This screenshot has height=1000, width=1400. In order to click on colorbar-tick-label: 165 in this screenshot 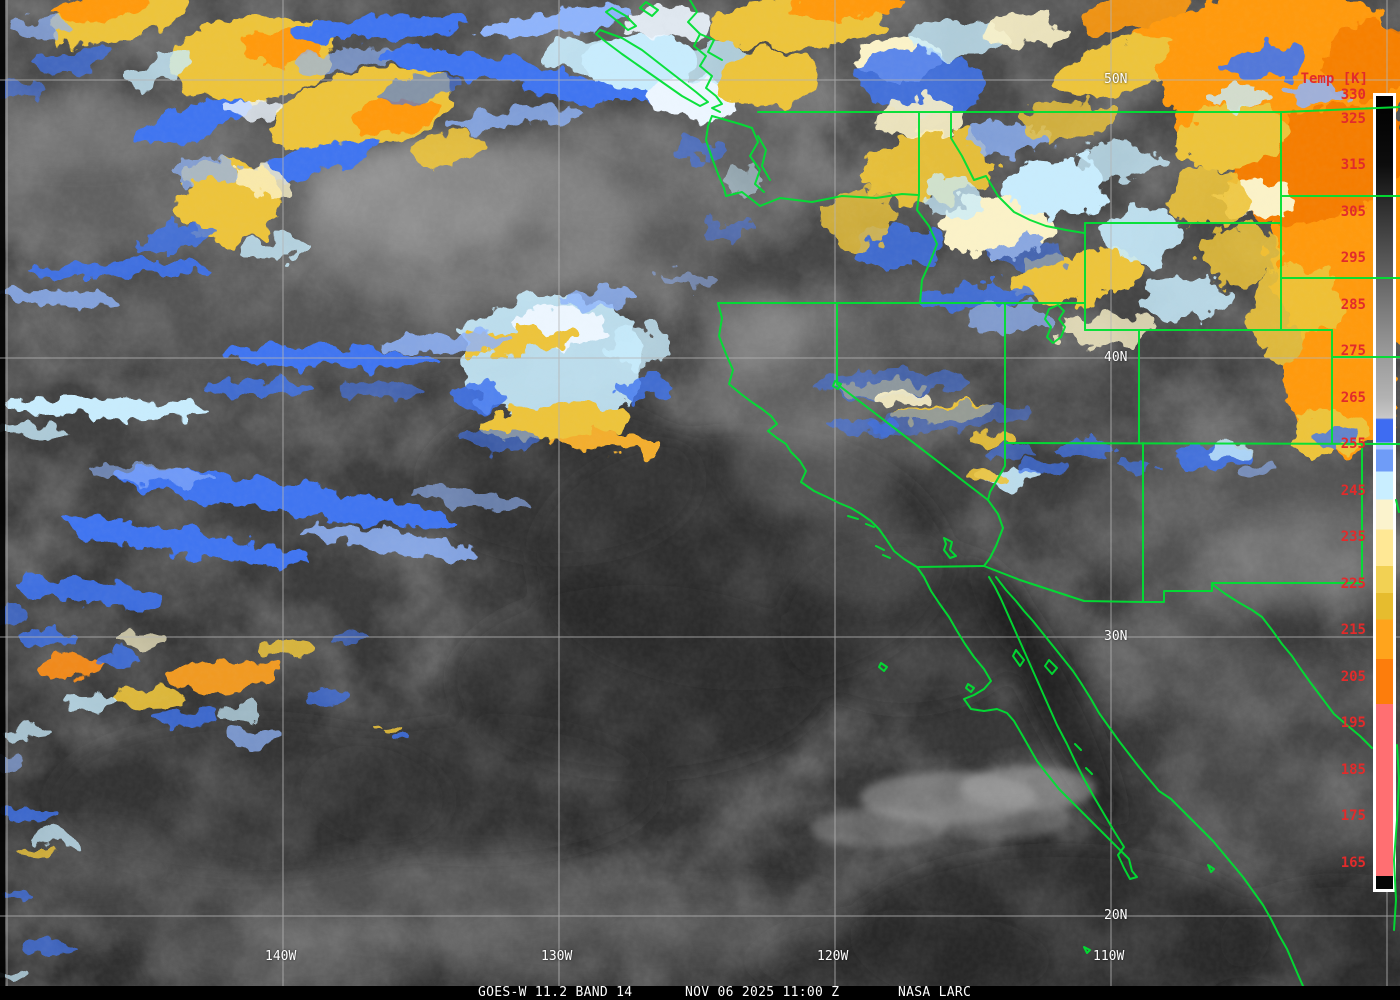, I will do `click(1353, 863)`.